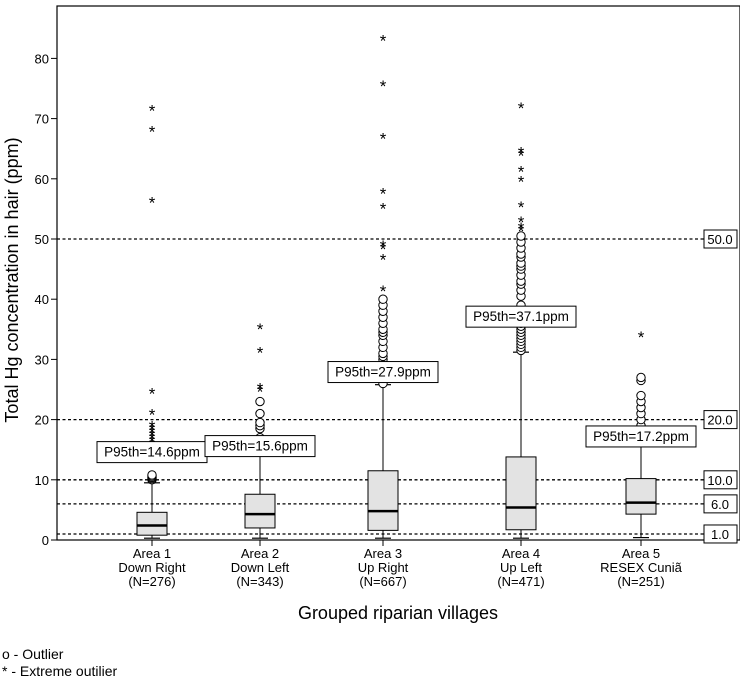  I want to click on box-group: *********, so click(383, 285).